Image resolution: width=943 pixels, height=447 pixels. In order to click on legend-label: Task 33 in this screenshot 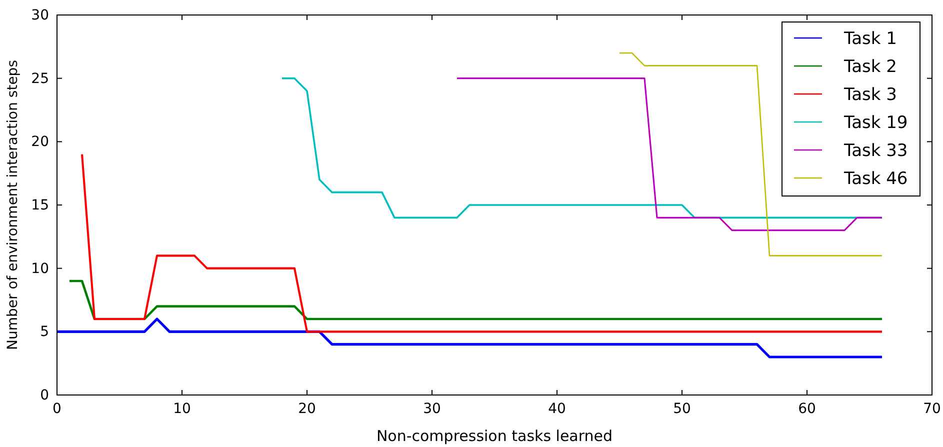, I will do `click(875, 151)`.